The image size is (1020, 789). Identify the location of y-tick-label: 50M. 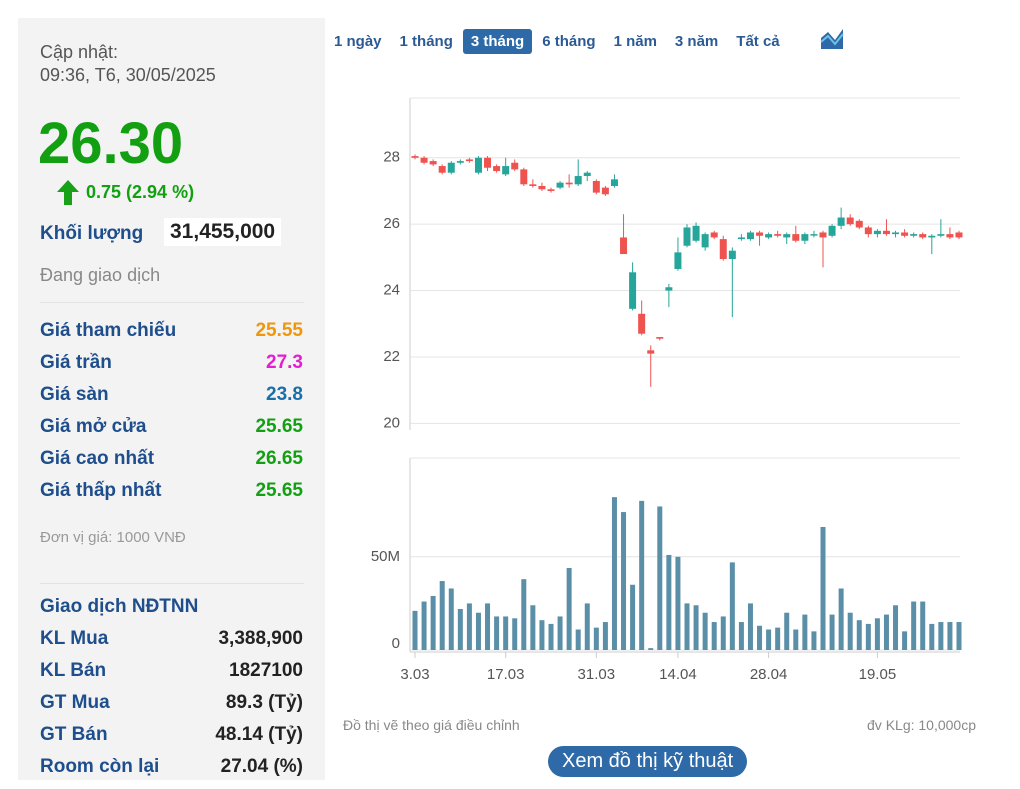
(385, 556).